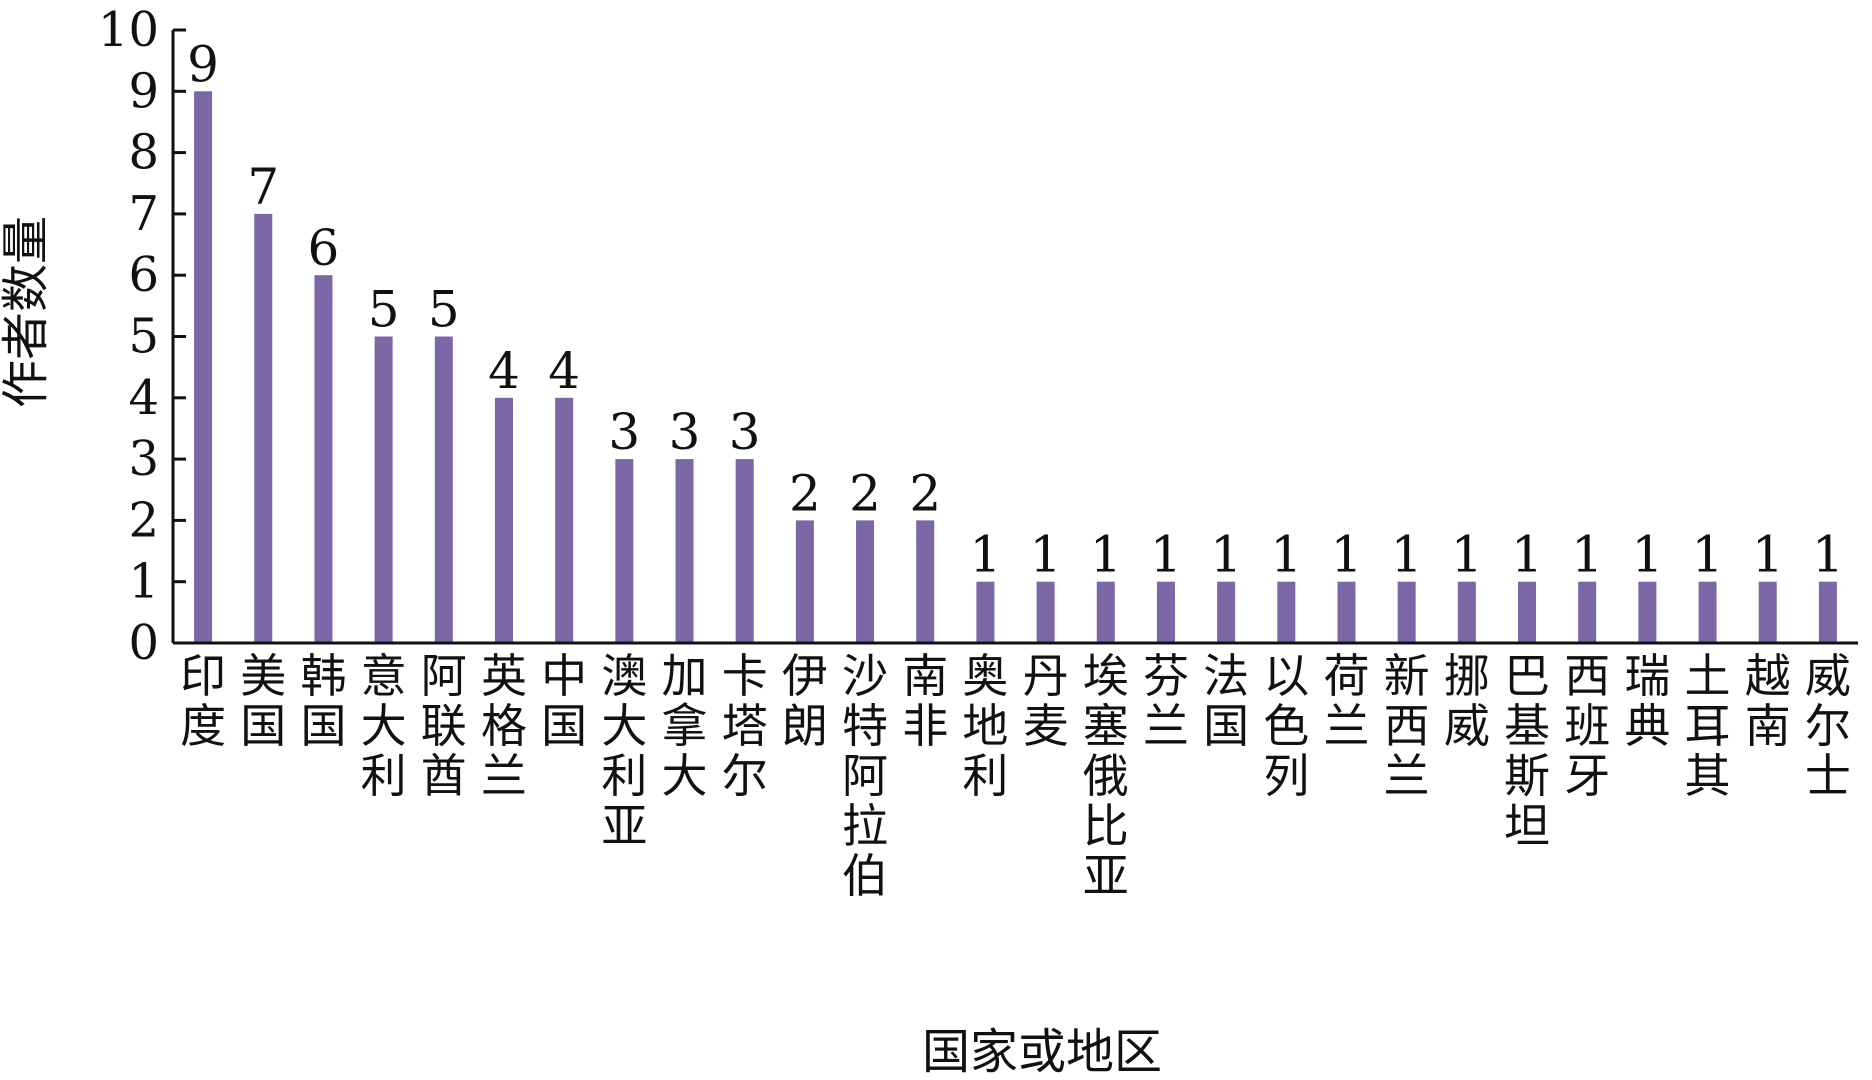  Describe the element at coordinates (143, 398) in the screenshot. I see `y-tick-label: 4` at that location.